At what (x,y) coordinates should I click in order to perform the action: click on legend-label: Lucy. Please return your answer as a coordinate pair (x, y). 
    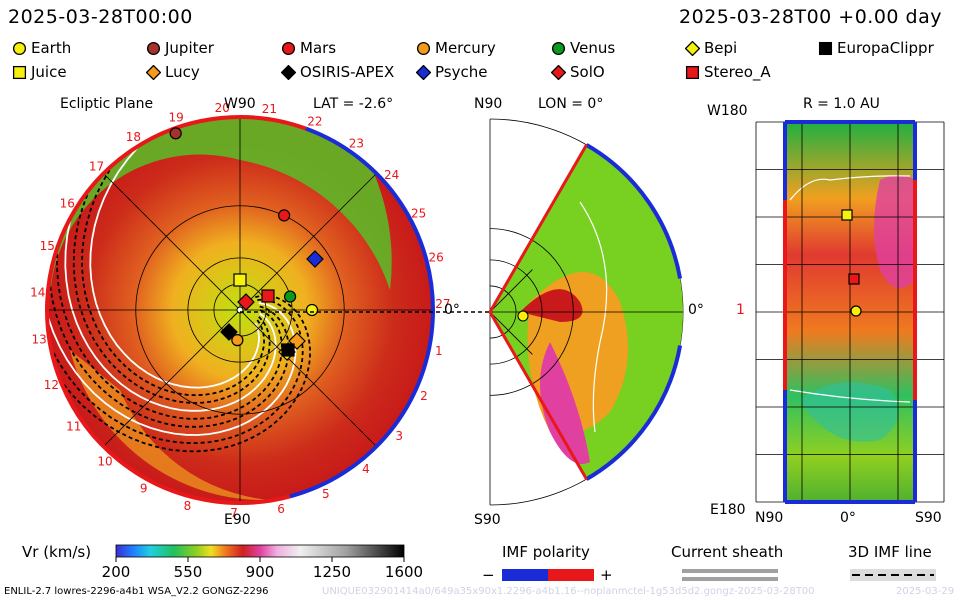
    Looking at the image, I should click on (182, 72).